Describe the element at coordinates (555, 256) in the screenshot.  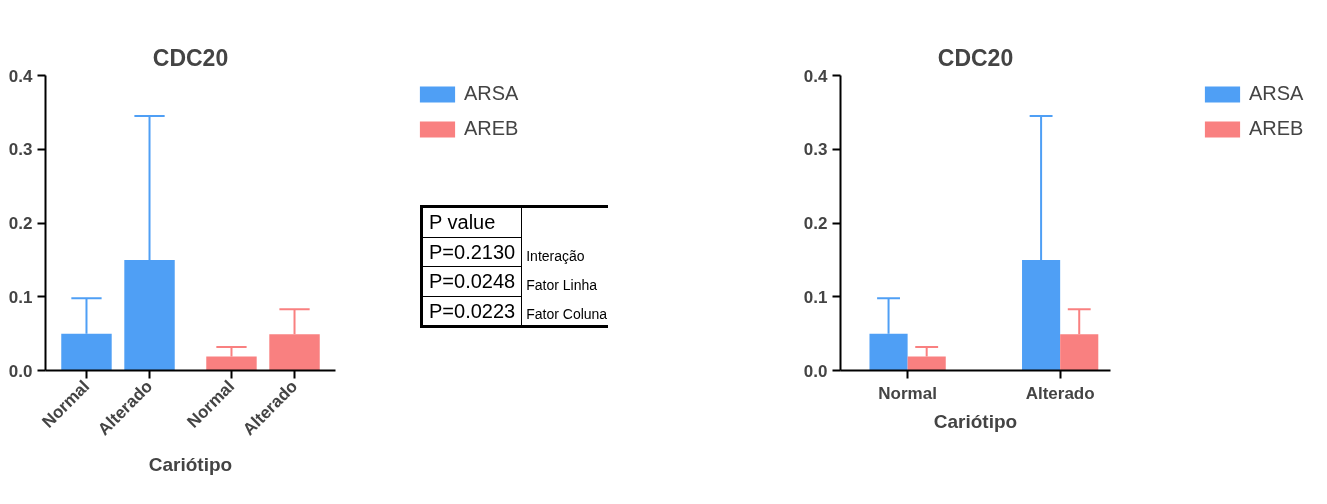
I see `text: Interação` at that location.